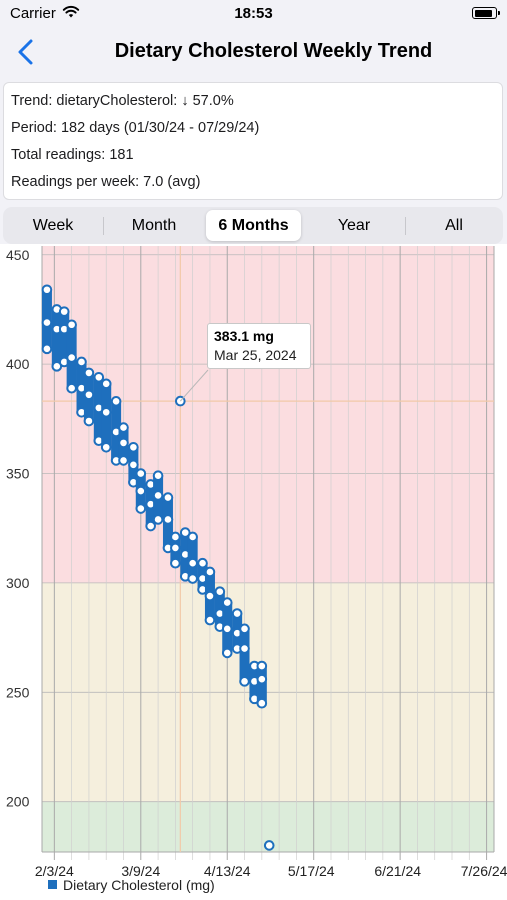  What do you see at coordinates (135, 128) in the screenshot?
I see `period-text: Period: 182 days (01/30/24 - 07/29/24)` at bounding box center [135, 128].